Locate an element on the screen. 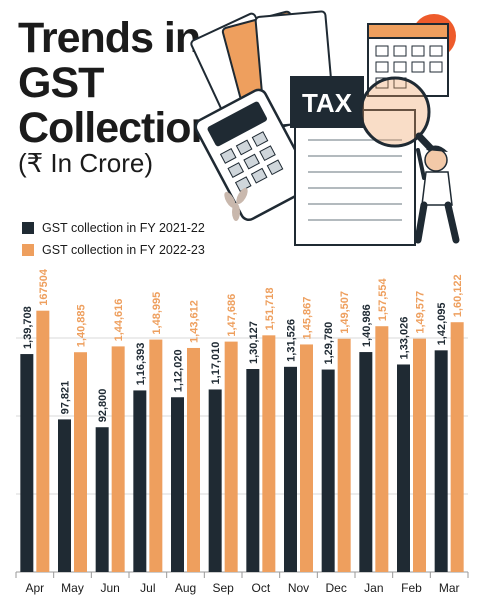  legend-label-fy2122: GST collection in FY 2021-22 is located at coordinates (123, 228).